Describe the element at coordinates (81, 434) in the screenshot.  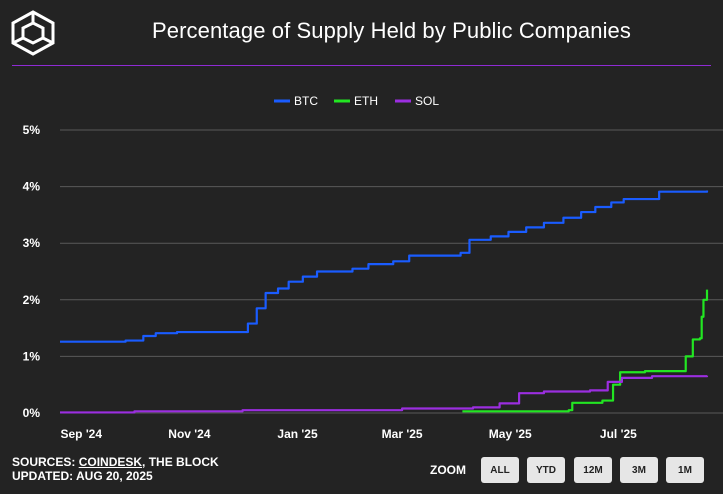
I see `x-tick-label: Sep '24` at that location.